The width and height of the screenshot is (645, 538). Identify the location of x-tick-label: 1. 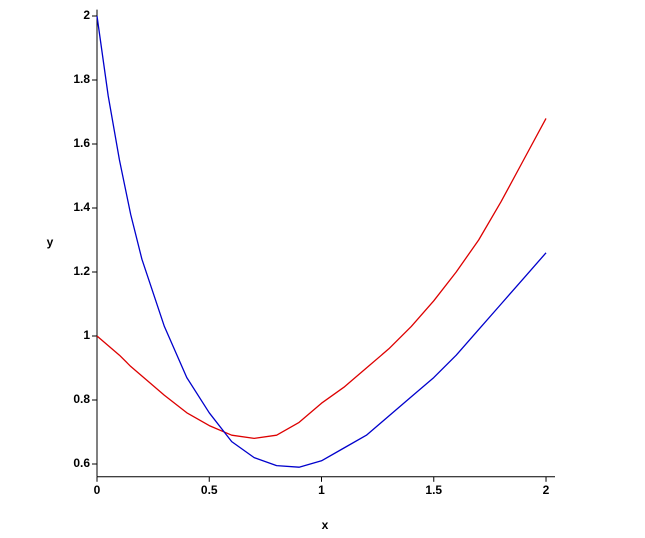
(321, 490).